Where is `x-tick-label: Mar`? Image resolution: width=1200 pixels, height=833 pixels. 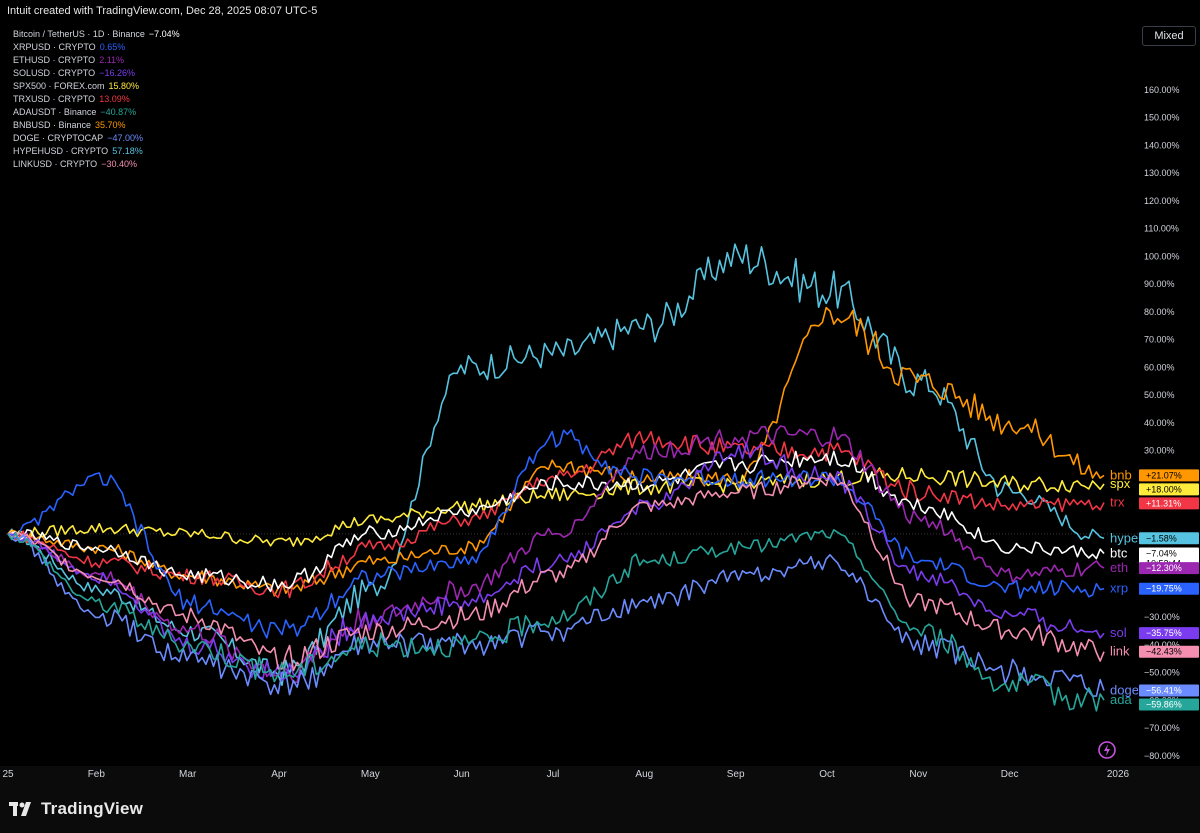 x-tick-label: Mar is located at coordinates (188, 774).